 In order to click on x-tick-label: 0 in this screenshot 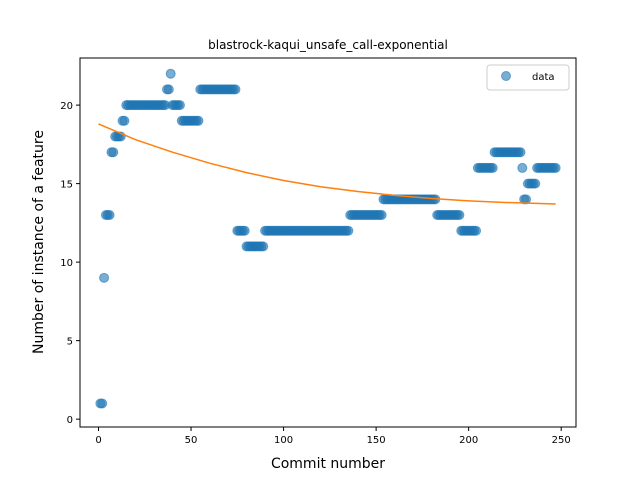, I will do `click(98, 440)`.